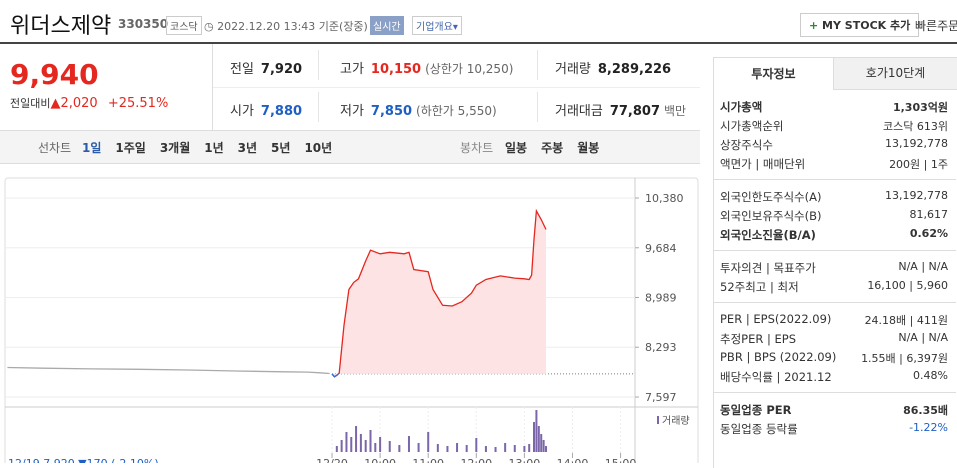 The width and height of the screenshot is (957, 468). What do you see at coordinates (573, 460) in the screenshot?
I see `x-tick-label: 14:00` at bounding box center [573, 460].